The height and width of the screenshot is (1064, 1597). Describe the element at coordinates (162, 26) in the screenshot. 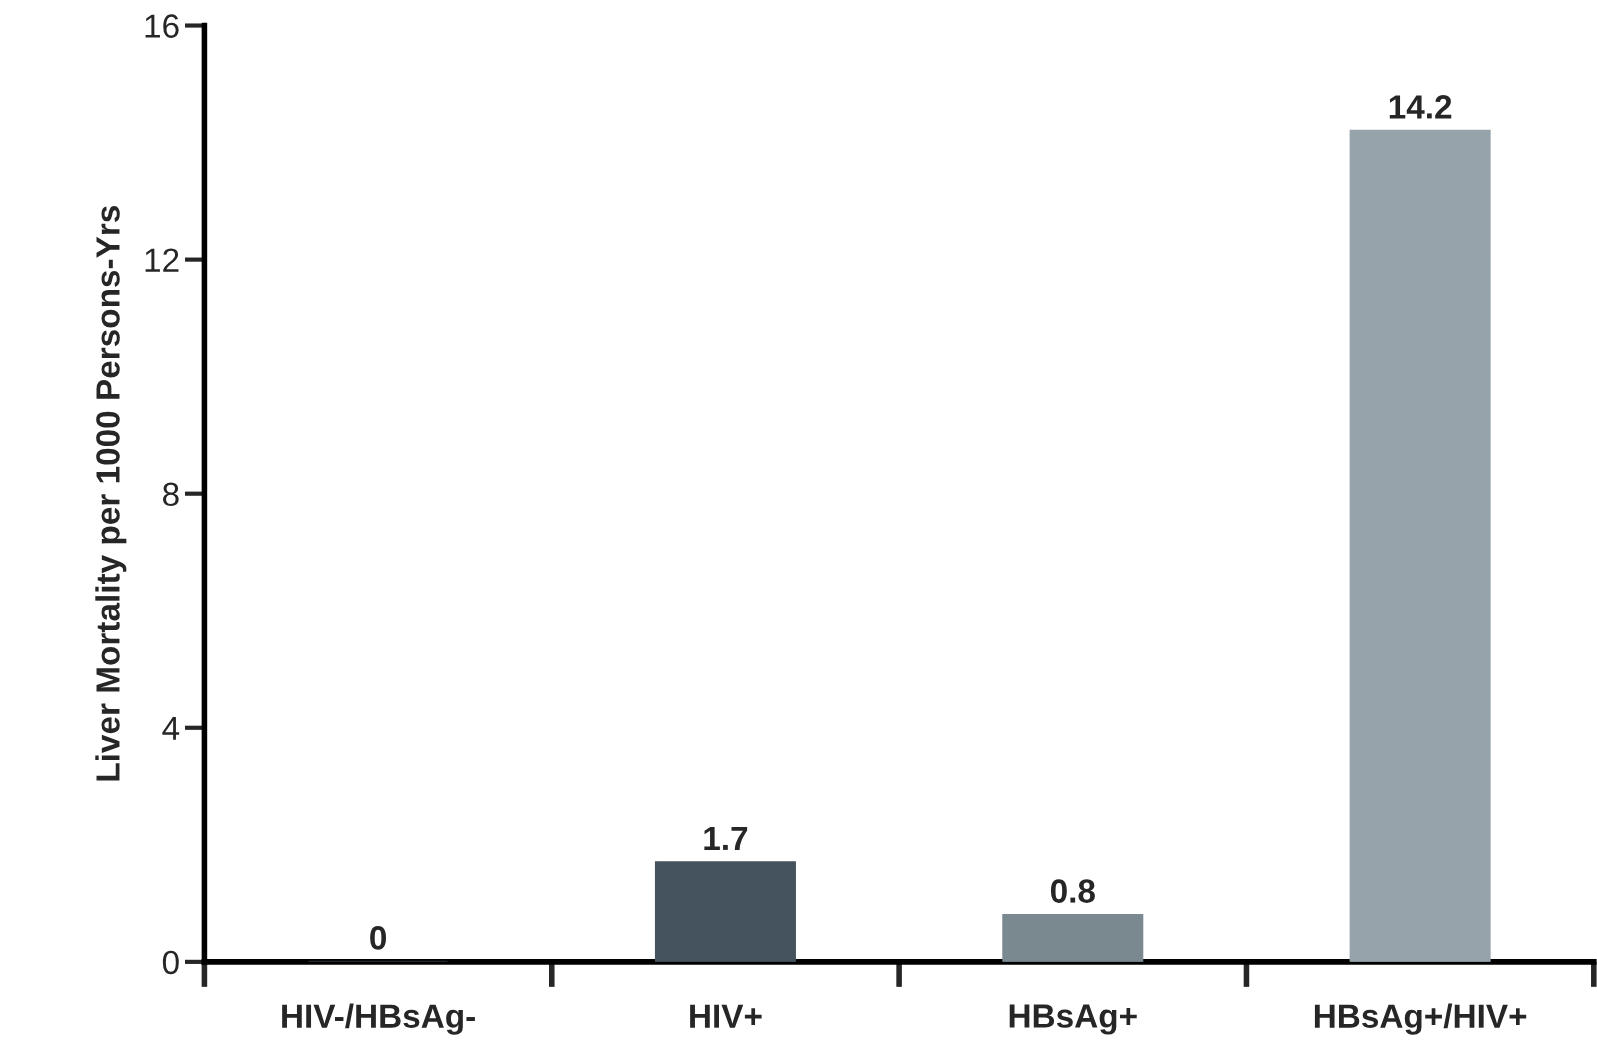

I see `y-tick-label: 16` at that location.